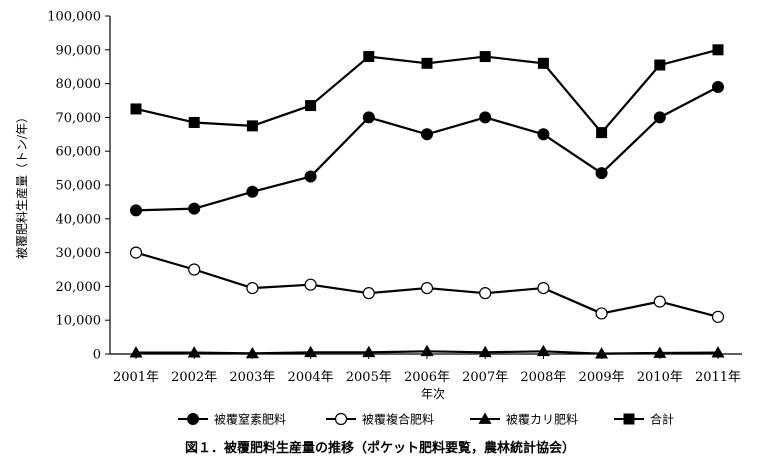  What do you see at coordinates (398, 419) in the screenshot?
I see `legend-label: 被覆複合肥料` at bounding box center [398, 419].